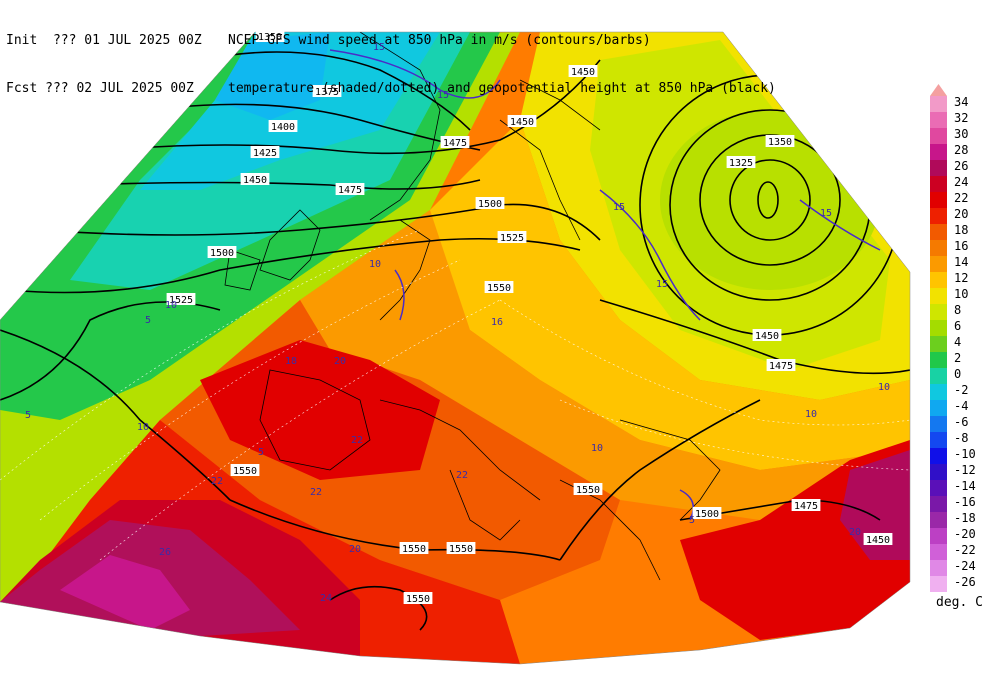 The image size is (1000, 680). I want to click on wind-label-text: 20, so click(855, 532).